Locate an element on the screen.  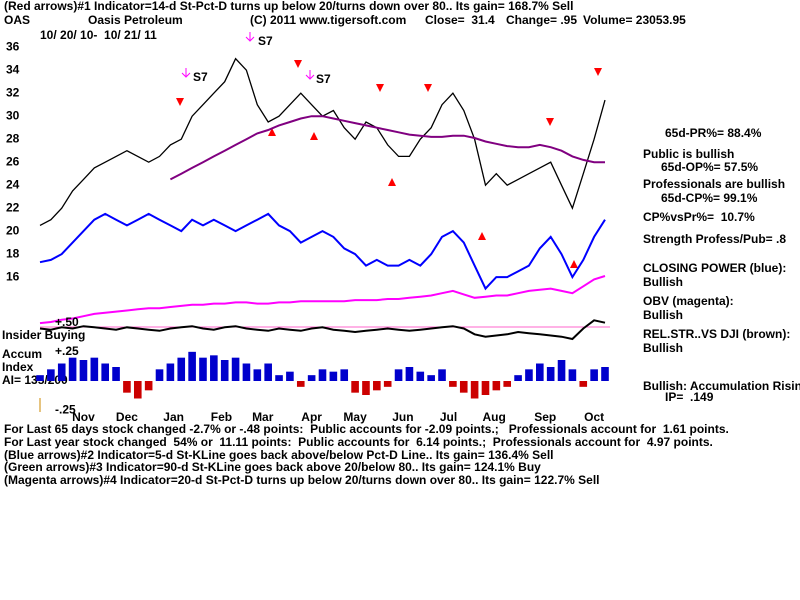
x-tick-label: Nov is located at coordinates (83, 417).